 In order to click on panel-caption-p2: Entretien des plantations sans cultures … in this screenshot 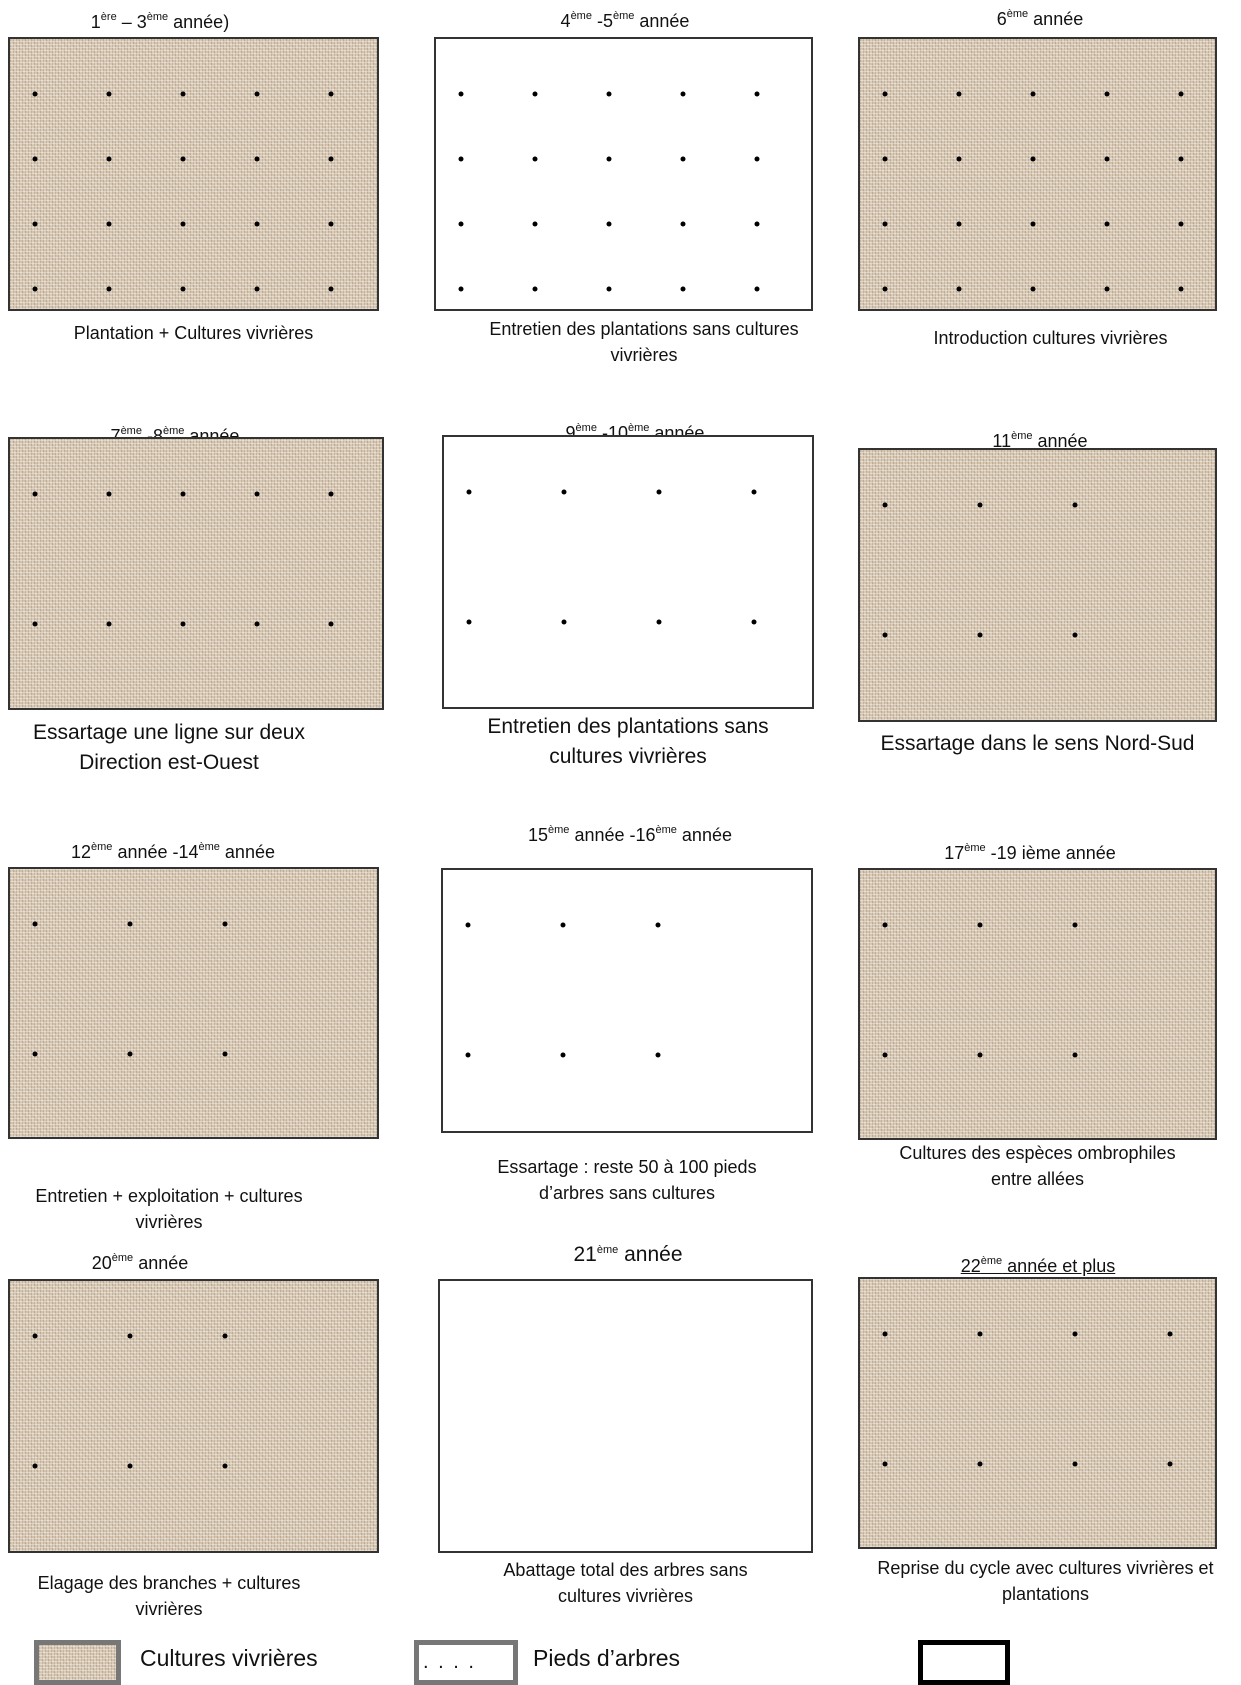, I will do `click(644, 342)`.